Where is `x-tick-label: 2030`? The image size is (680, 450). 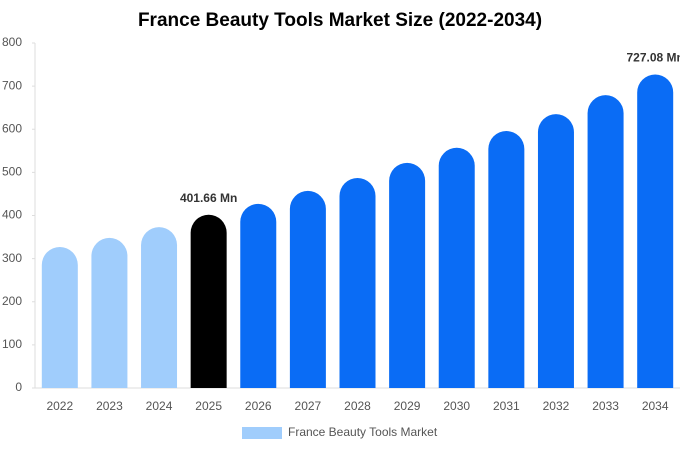 x-tick-label: 2030 is located at coordinates (456, 406).